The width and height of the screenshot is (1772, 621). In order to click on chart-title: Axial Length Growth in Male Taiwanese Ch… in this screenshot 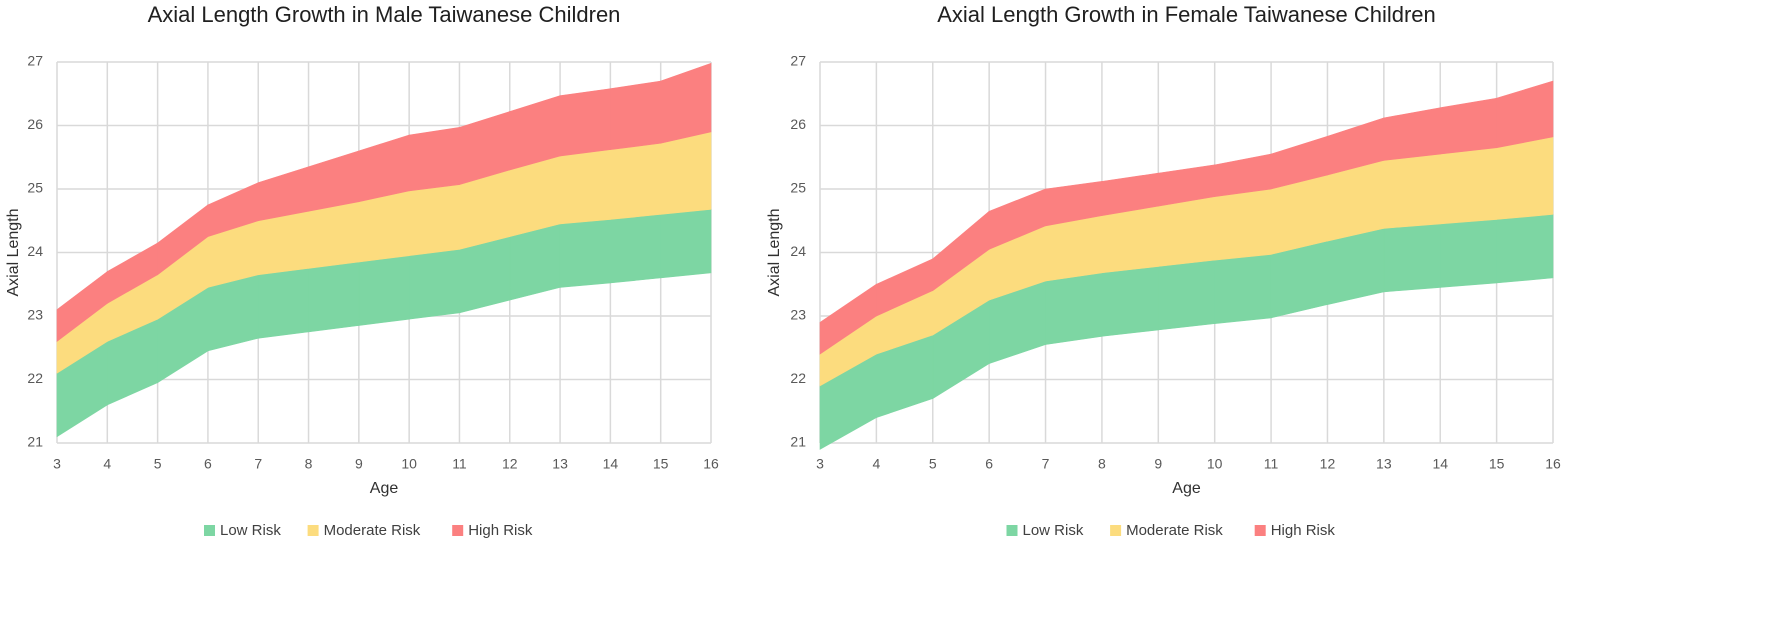, I will do `click(384, 14)`.